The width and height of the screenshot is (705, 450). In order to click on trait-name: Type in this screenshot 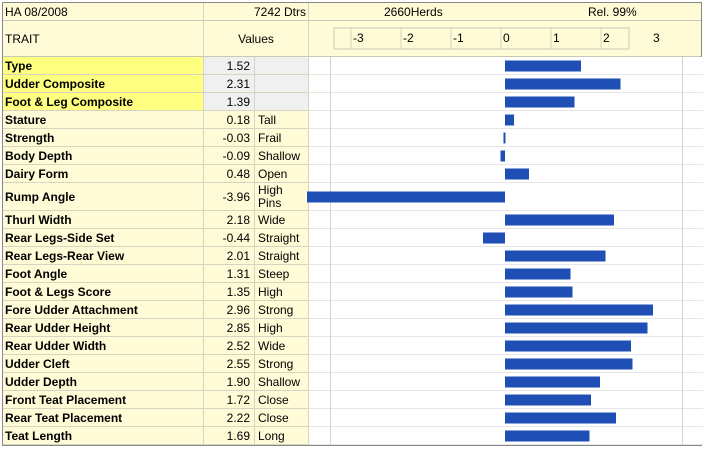, I will do `click(103, 66)`.